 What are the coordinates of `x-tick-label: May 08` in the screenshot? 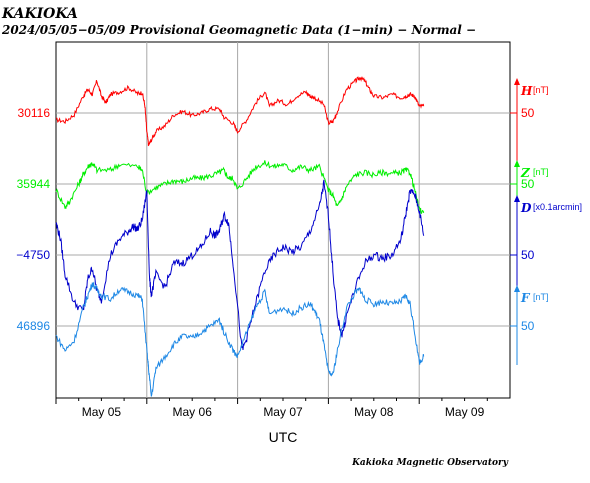 It's located at (374, 412).